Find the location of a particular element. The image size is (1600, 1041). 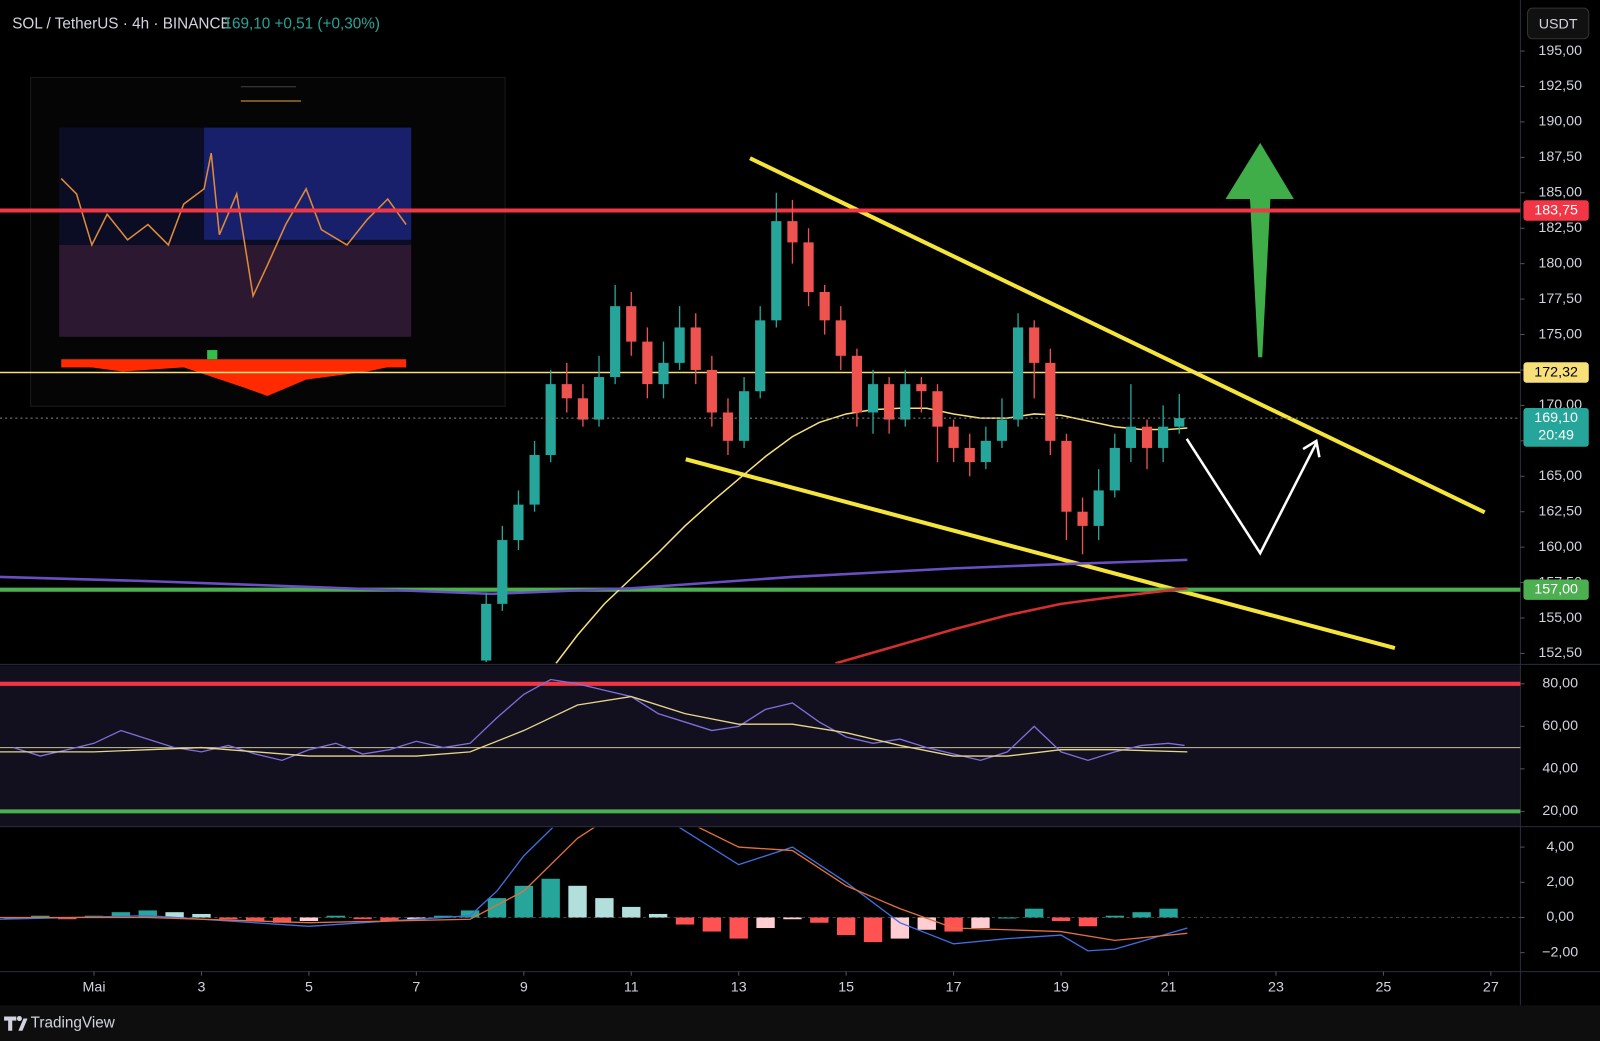

x-tick-label: 5 is located at coordinates (309, 988).